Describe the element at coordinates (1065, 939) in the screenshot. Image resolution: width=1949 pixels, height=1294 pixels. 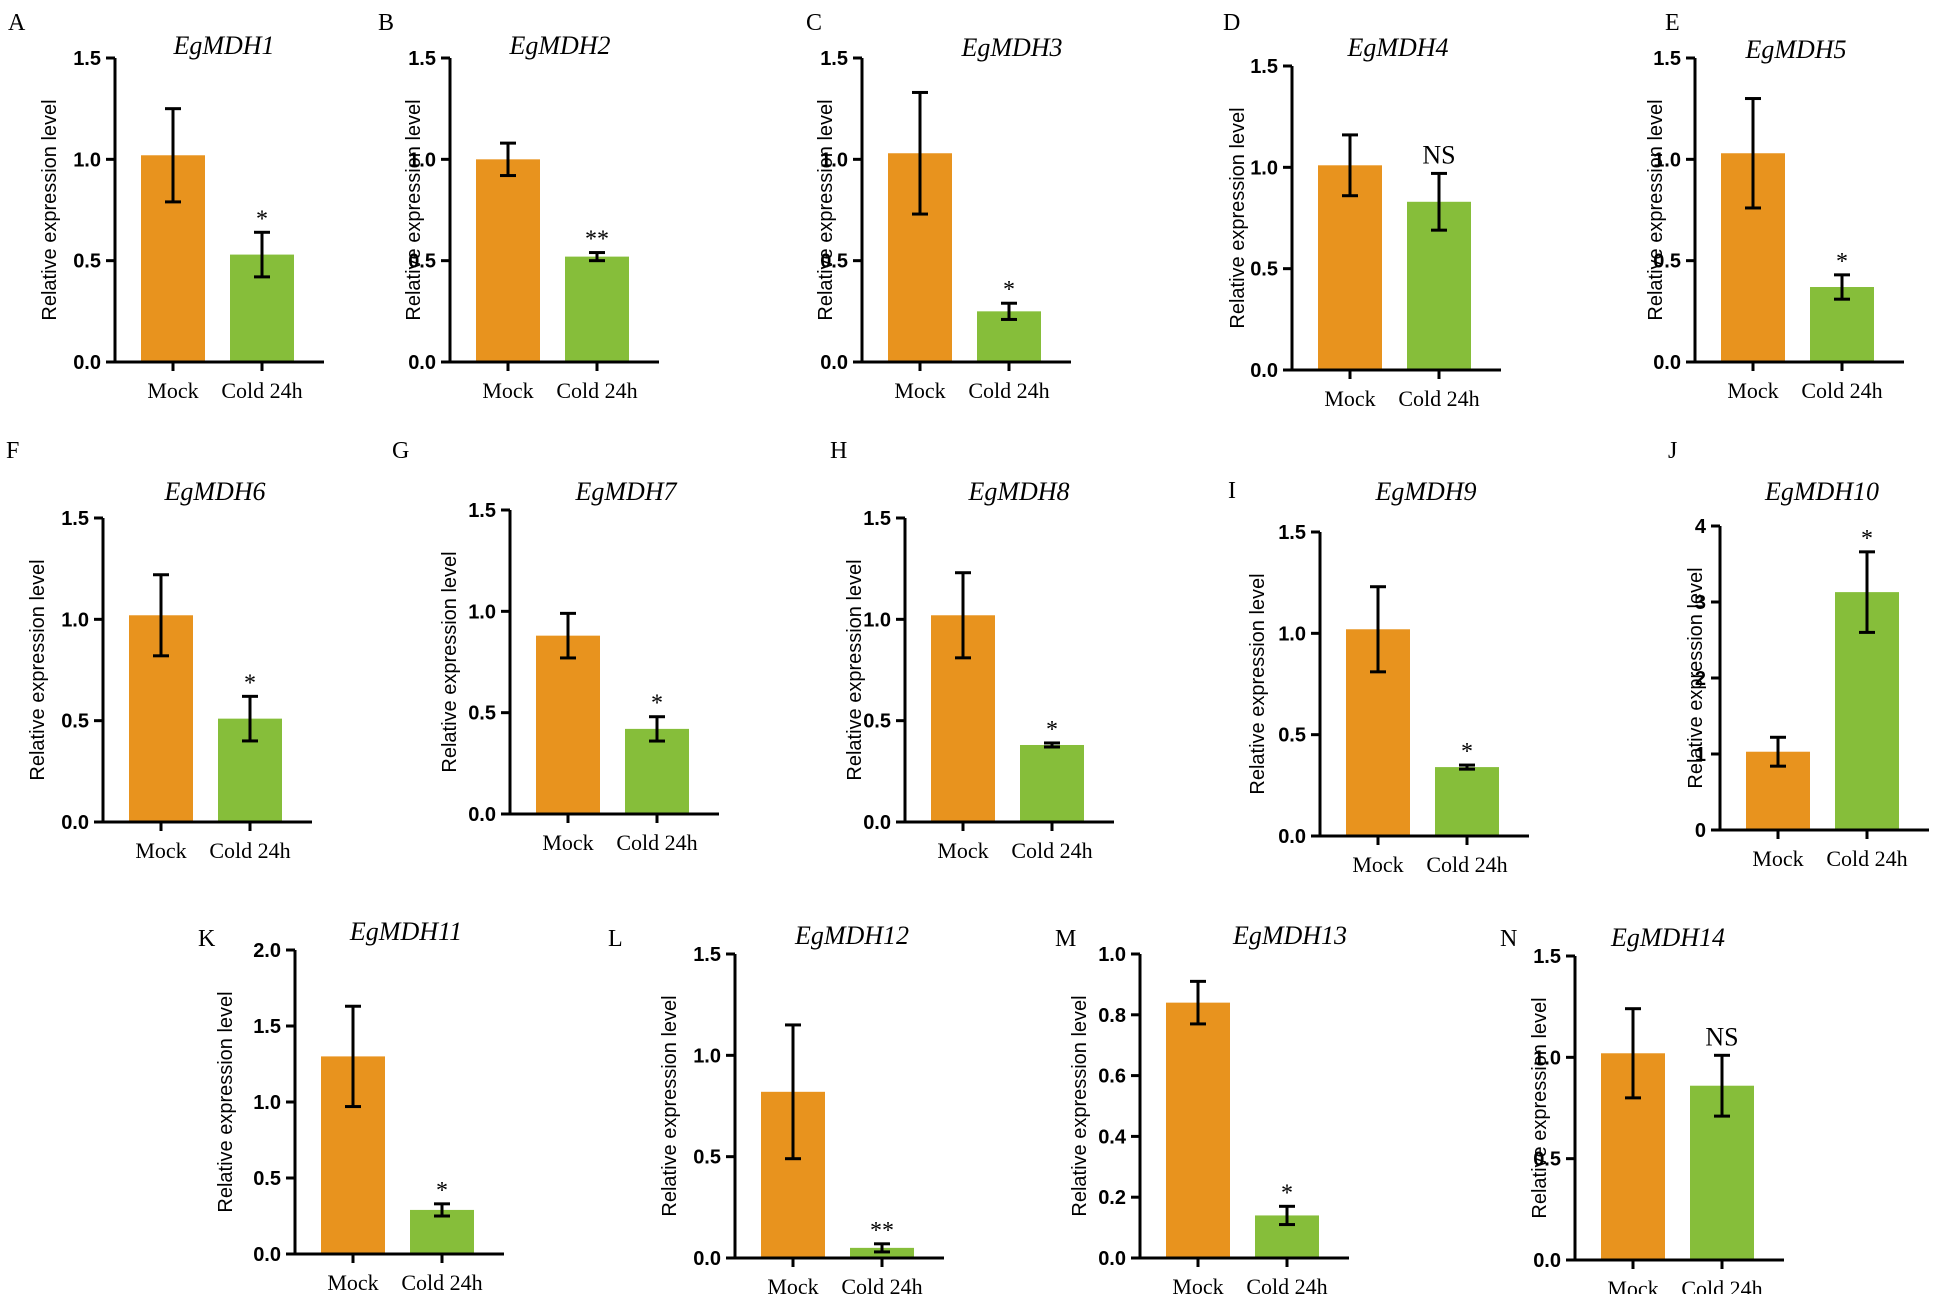
I see `panel-letter: M` at that location.